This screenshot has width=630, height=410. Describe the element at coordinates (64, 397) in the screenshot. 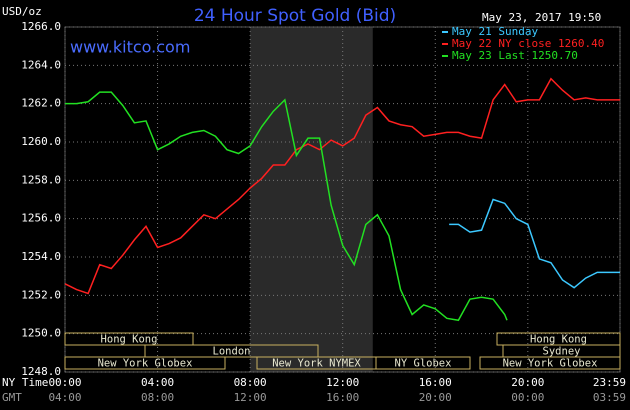

I see `x2-tick-label: 04:00` at that location.